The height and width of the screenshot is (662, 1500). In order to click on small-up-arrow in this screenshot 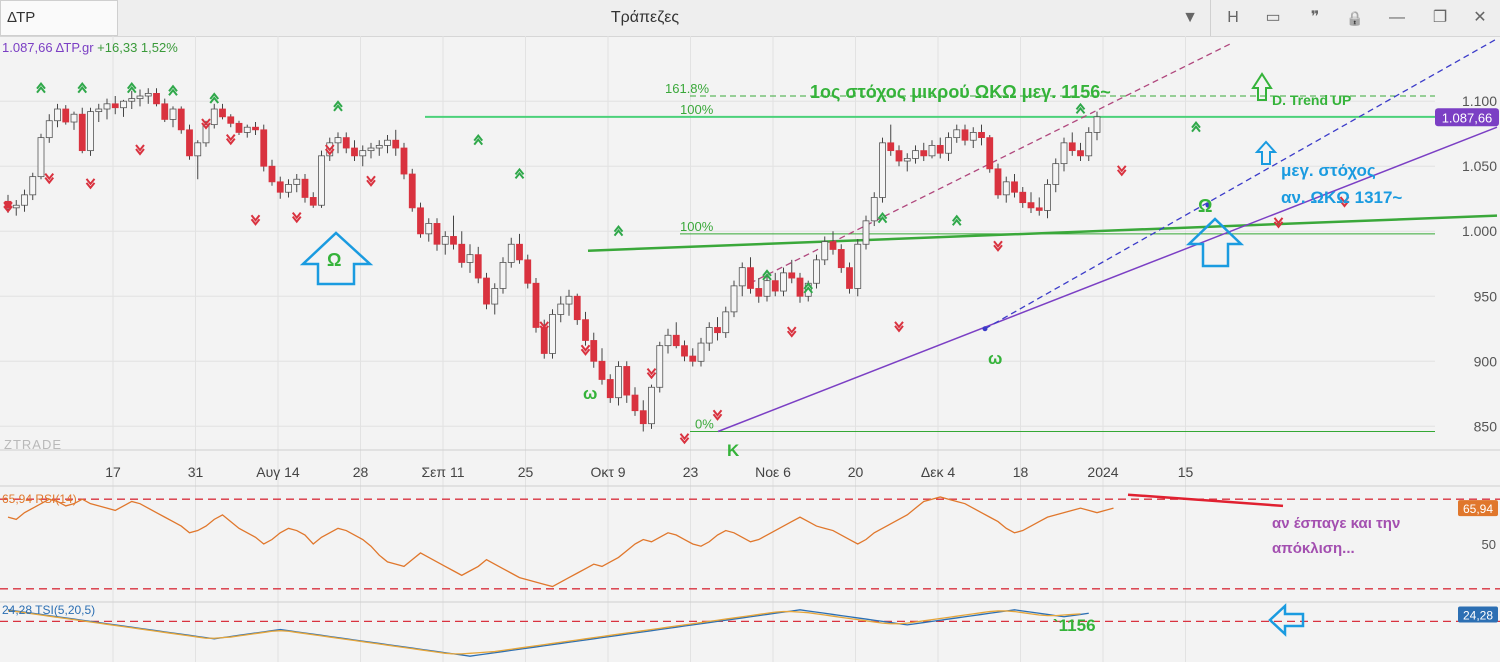, I will do `click(1266, 152)`.